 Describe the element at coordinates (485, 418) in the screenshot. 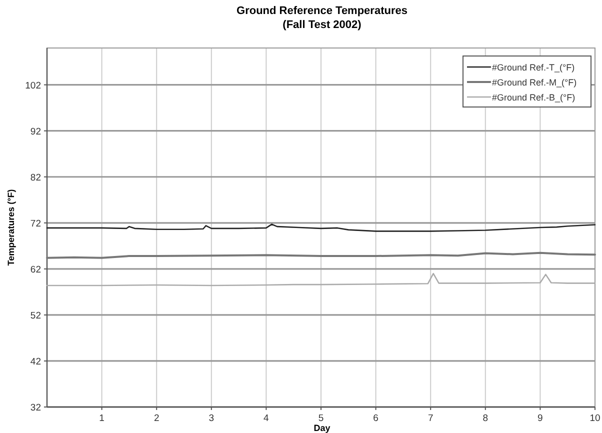

I see `x-tick-label: 8` at that location.